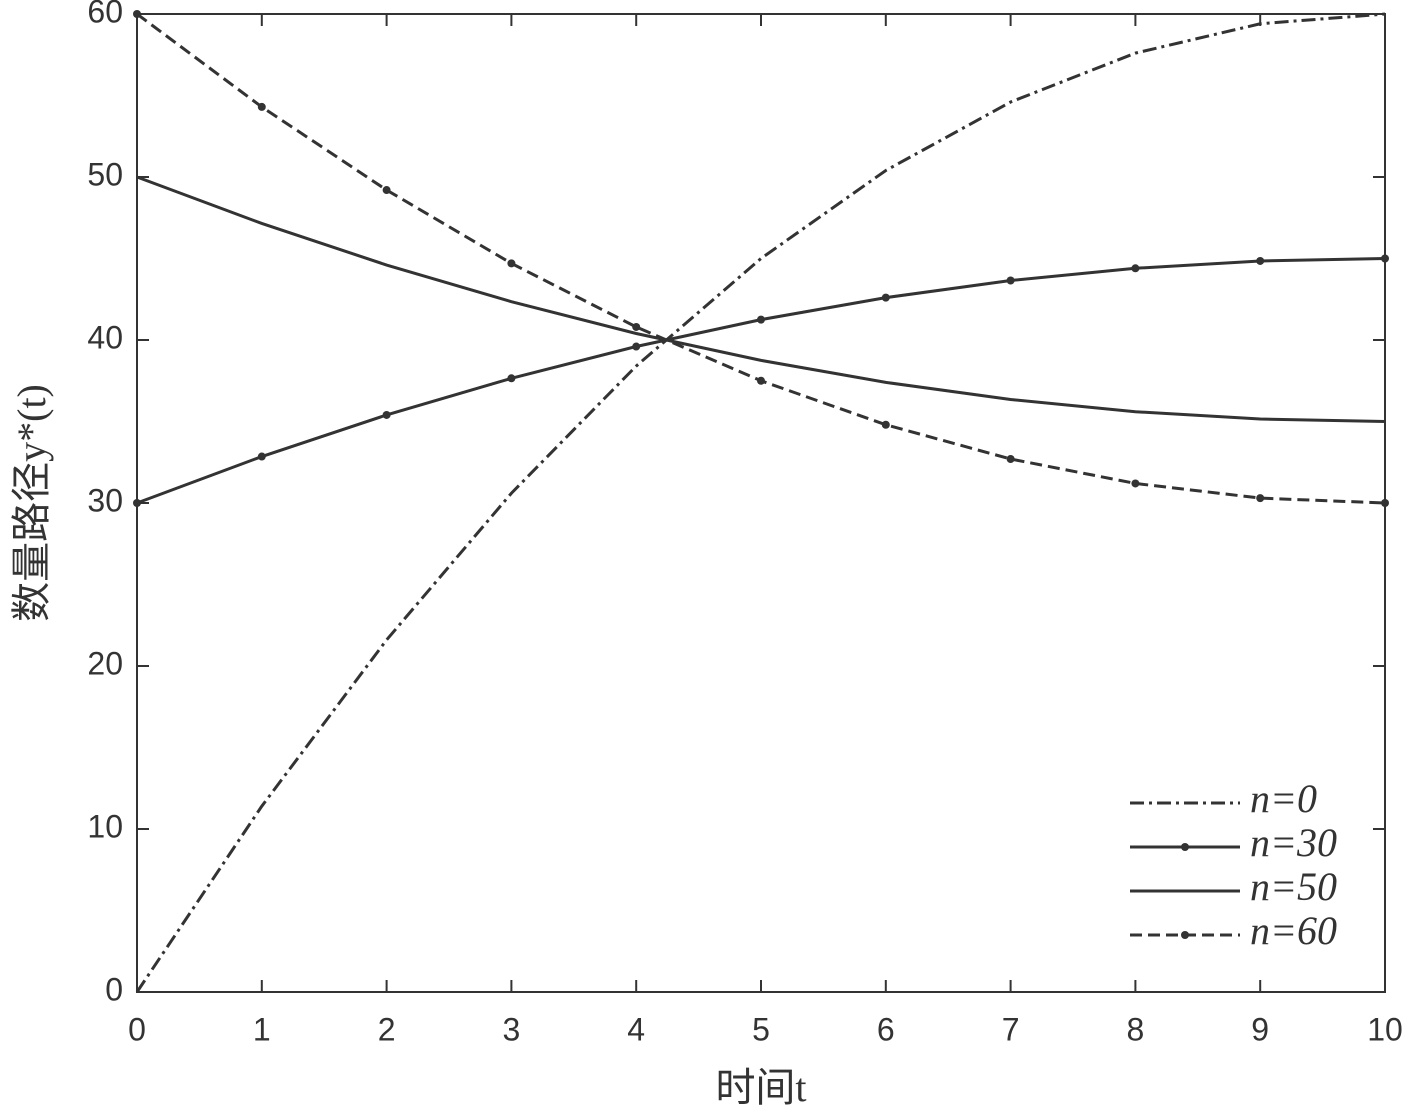 The height and width of the screenshot is (1117, 1407). What do you see at coordinates (760, 1087) in the screenshot?
I see `x-axis-label: 时间t` at bounding box center [760, 1087].